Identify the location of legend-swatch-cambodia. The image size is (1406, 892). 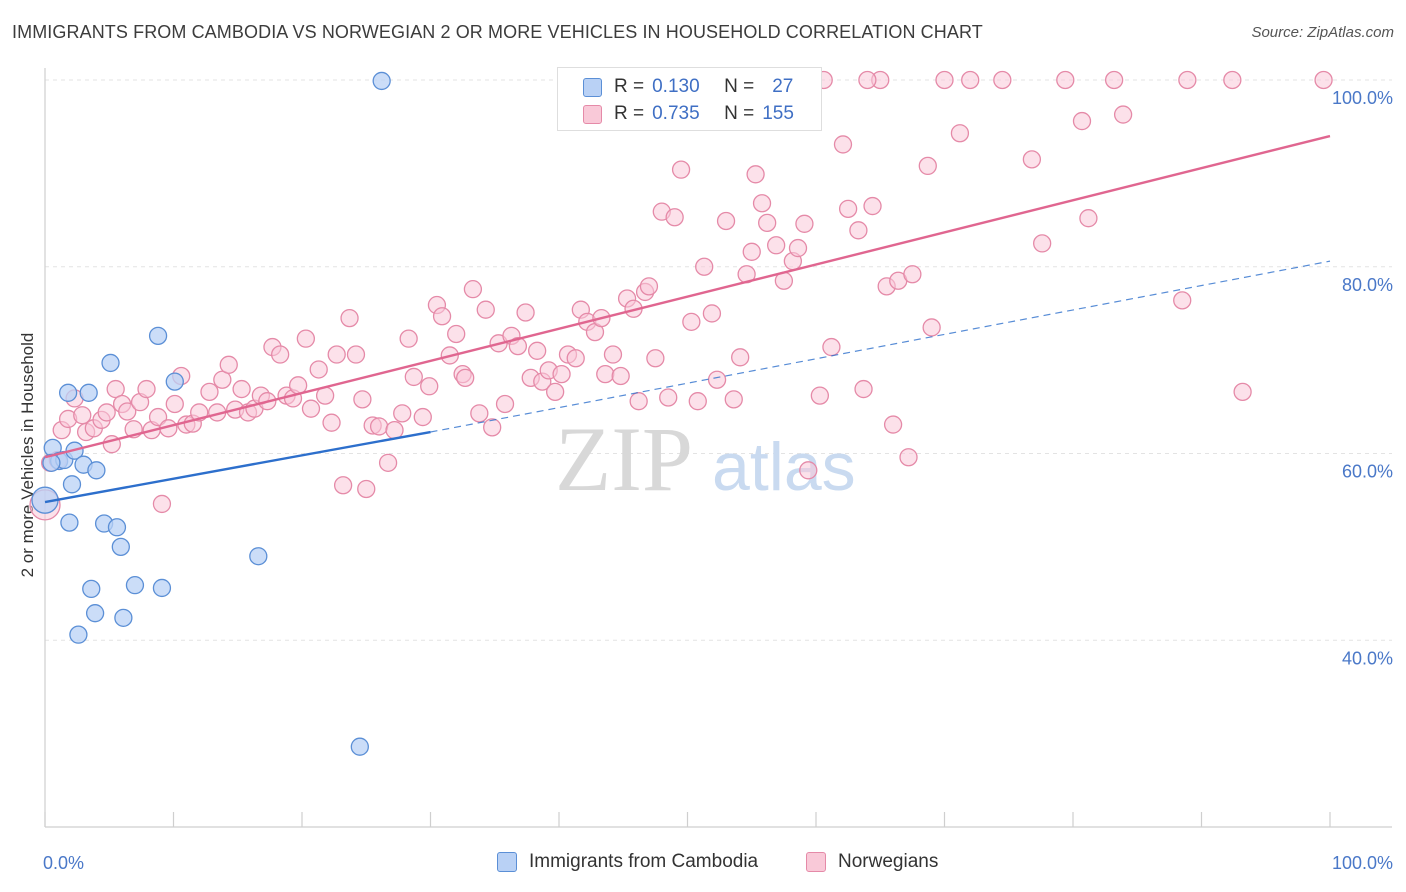
(592, 87).